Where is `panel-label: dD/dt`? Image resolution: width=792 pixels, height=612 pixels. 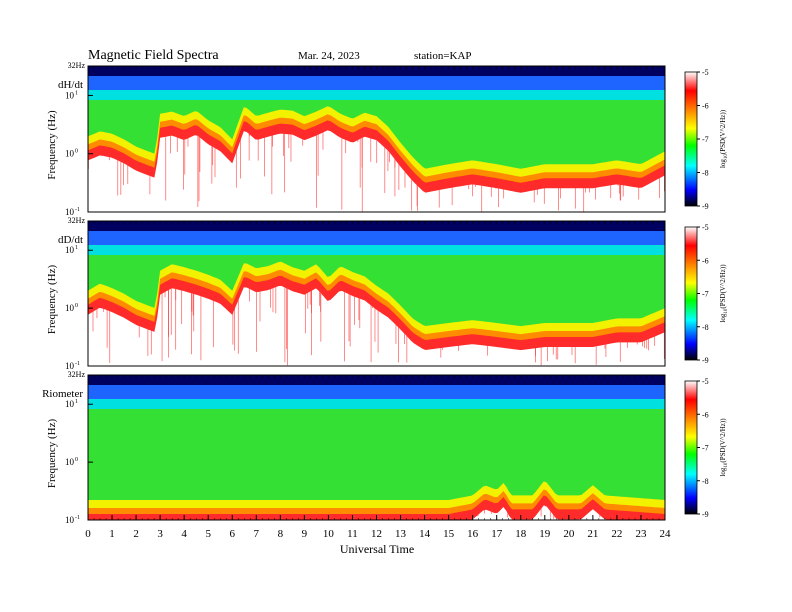 panel-label: dD/dt is located at coordinates (70, 240).